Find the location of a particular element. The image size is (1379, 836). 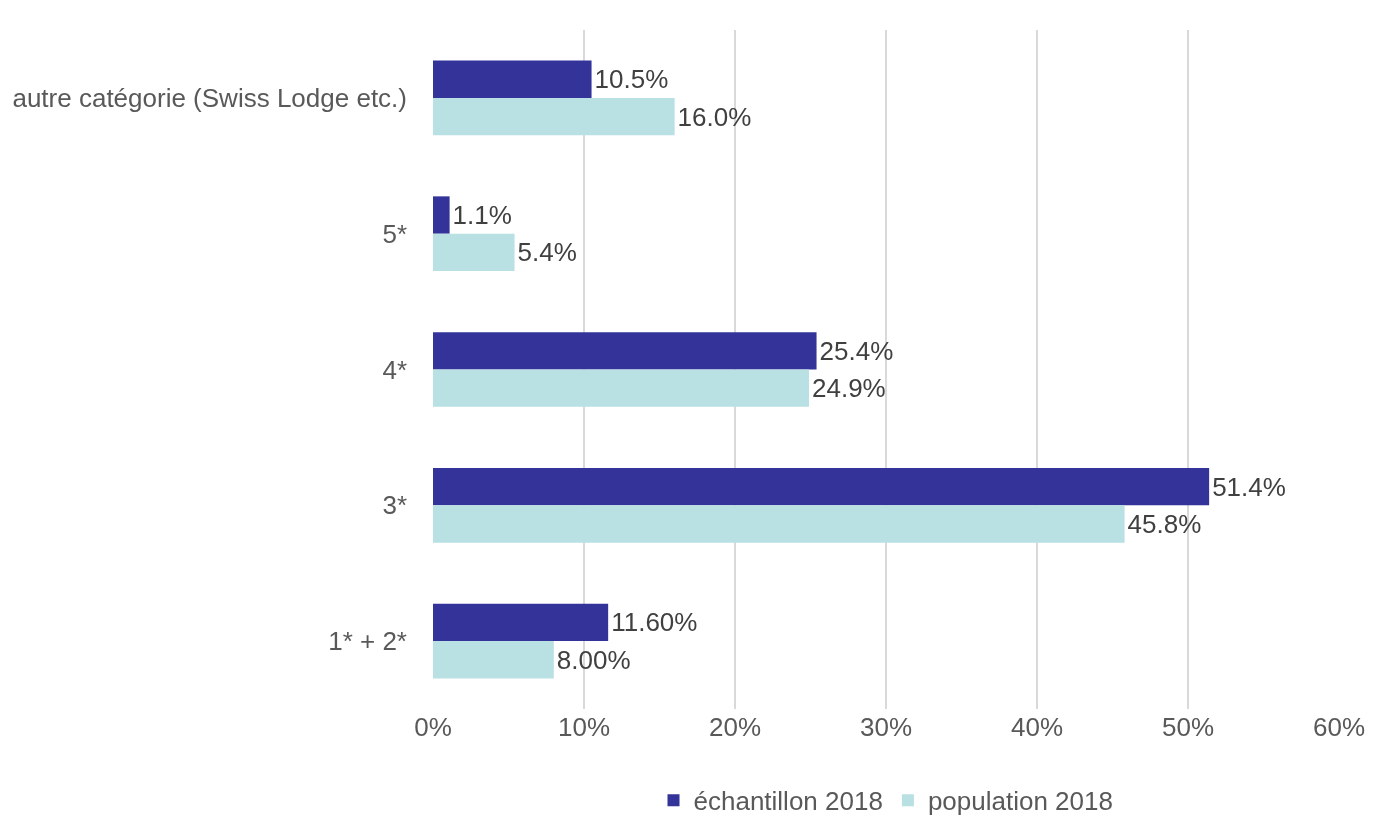

y-tick-label: 3* is located at coordinates (394, 505).